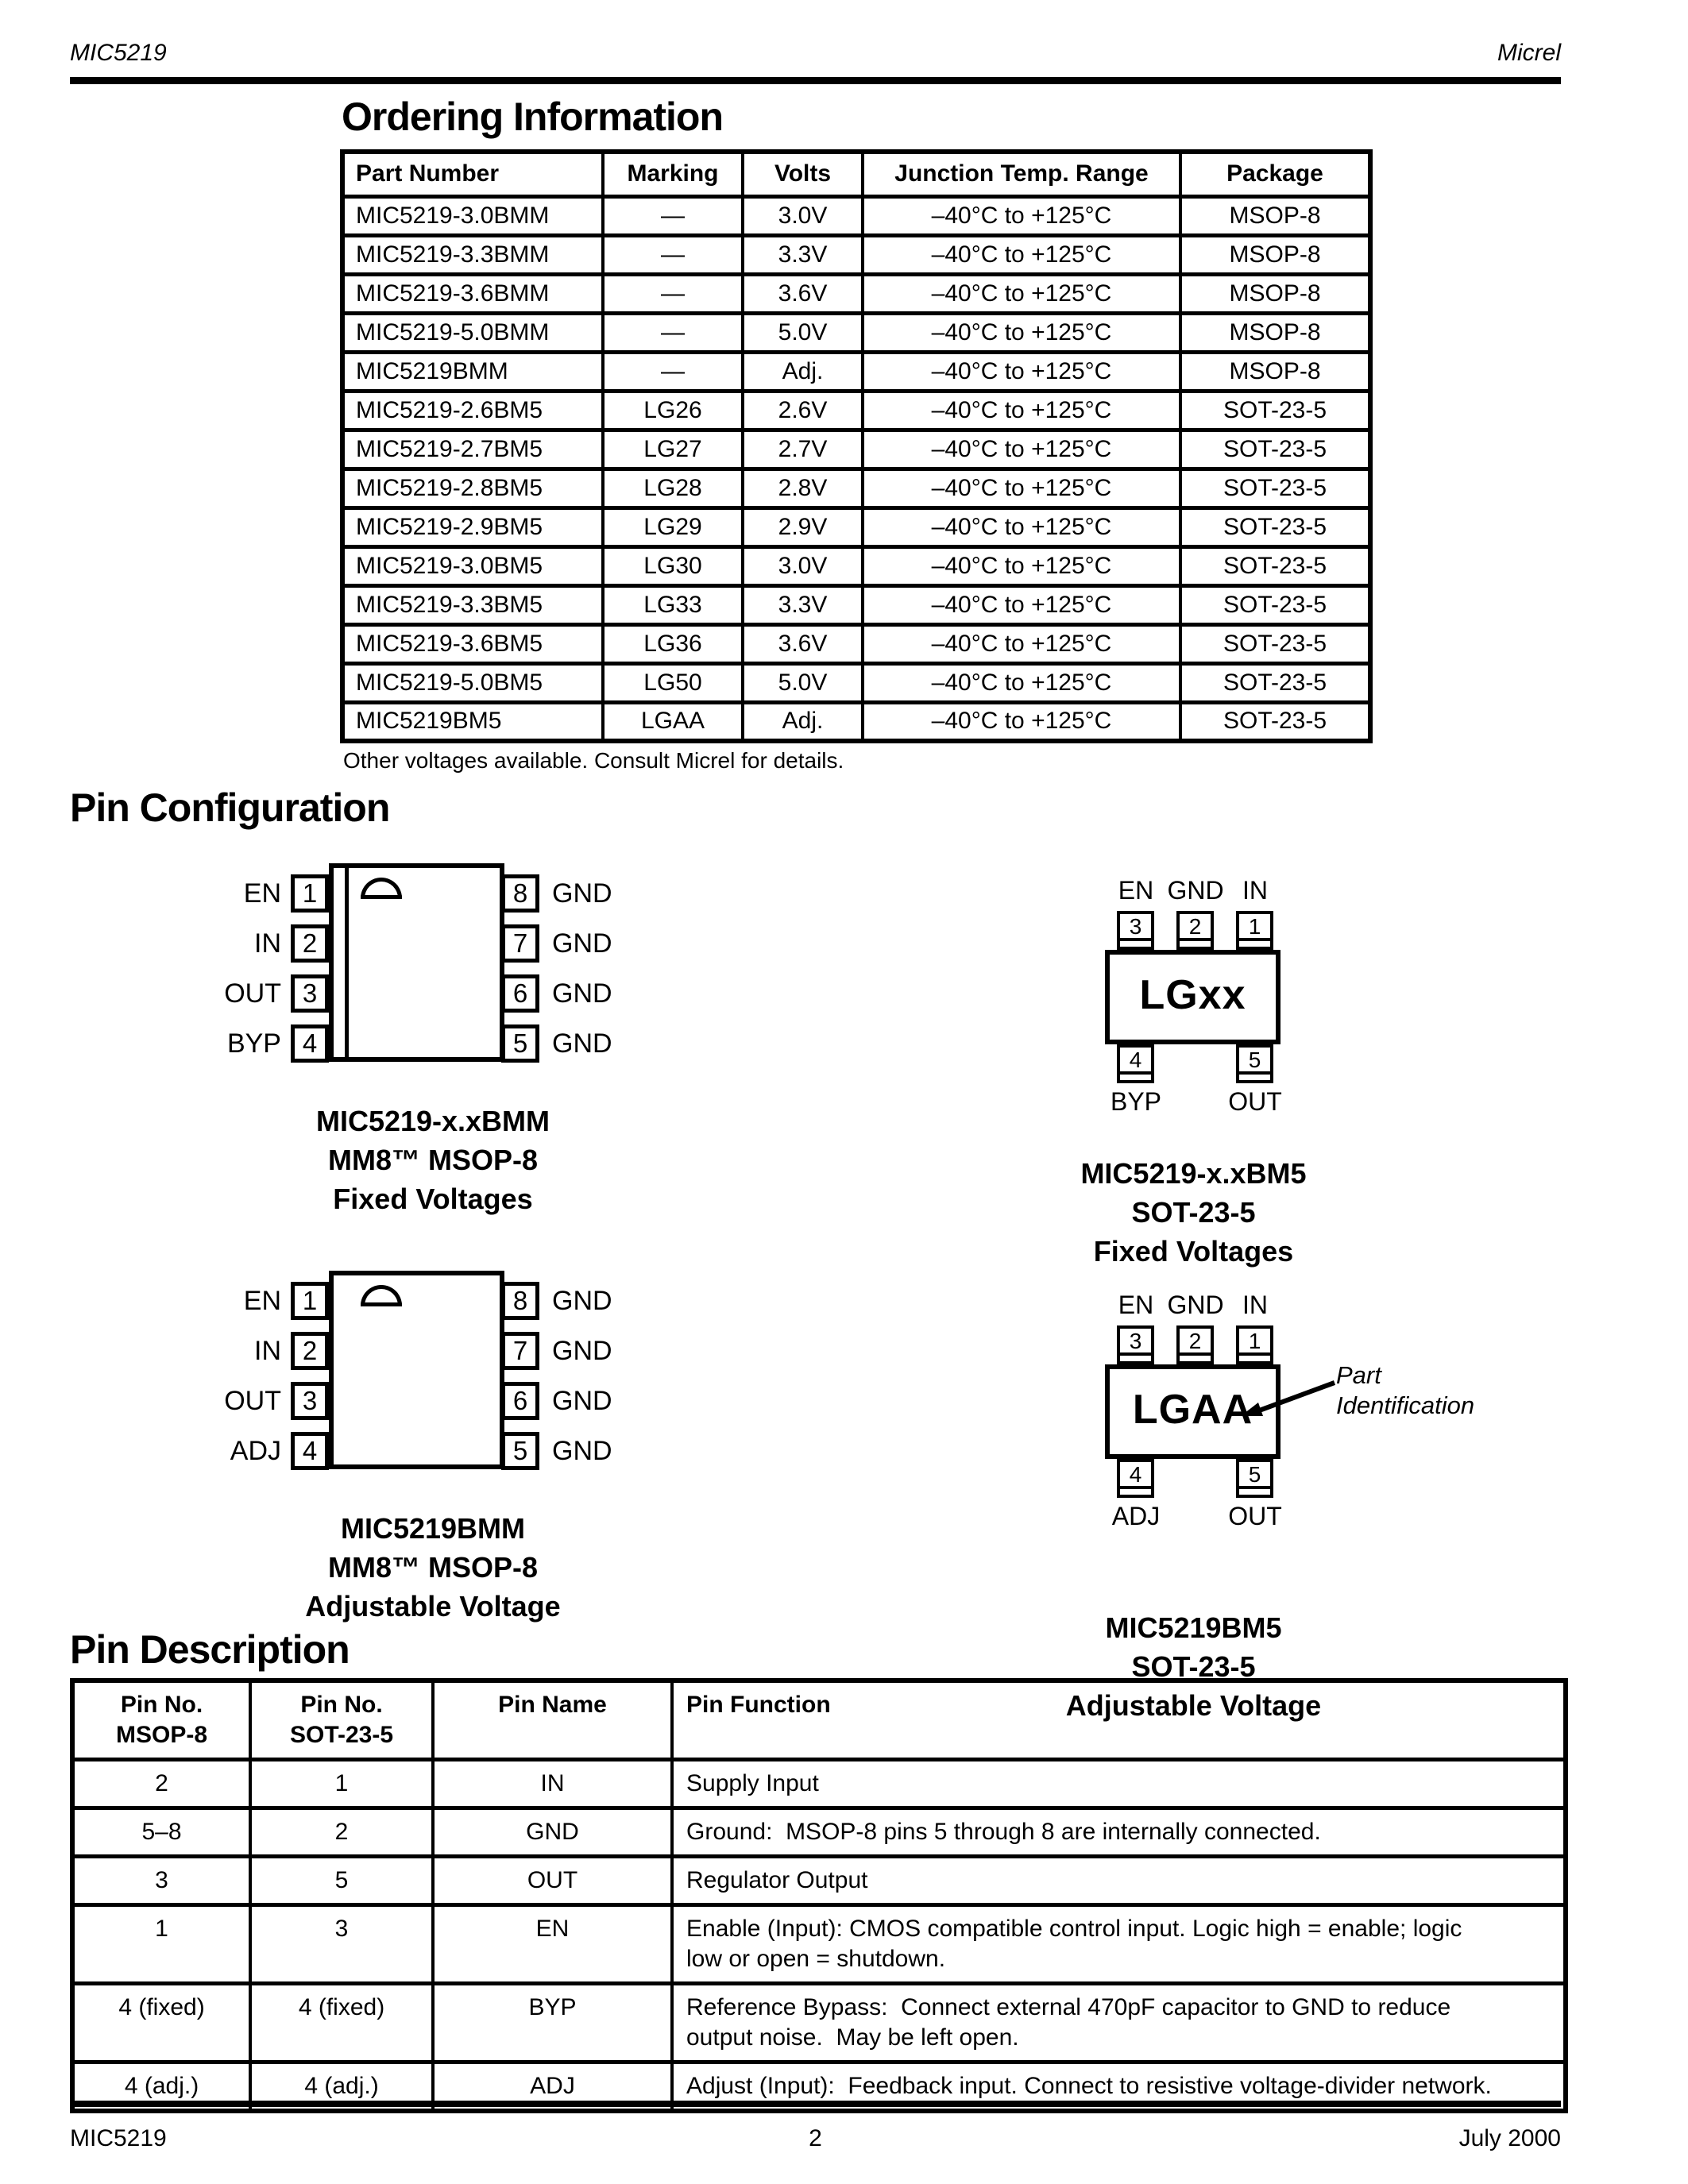 This screenshot has height=2184, width=1688. Describe the element at coordinates (1193, 1212) in the screenshot. I see `diagram-caption: MIC5219-x.xBM5 SOT-23-5 Fixed Voltages` at that location.